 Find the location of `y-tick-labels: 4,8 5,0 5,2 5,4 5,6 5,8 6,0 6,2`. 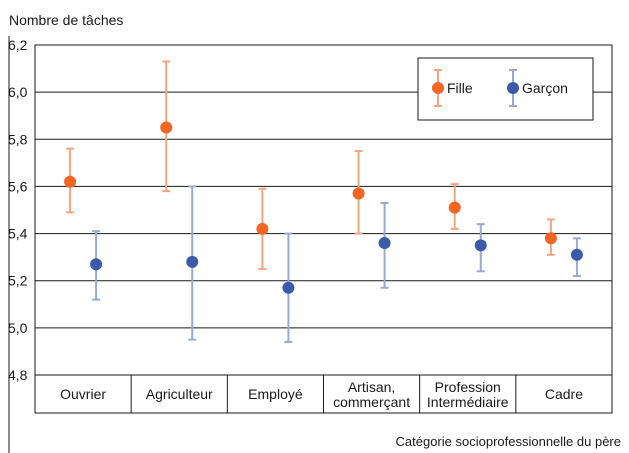

y-tick-labels: 4,8 5,0 5,2 5,4 5,6 5,8 6,0 6,2 is located at coordinates (18, 210).